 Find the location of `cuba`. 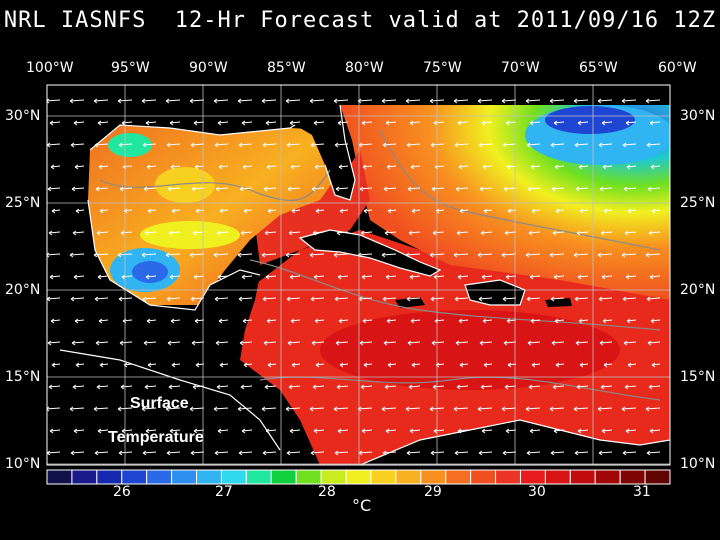

cuba is located at coordinates (370, 253).